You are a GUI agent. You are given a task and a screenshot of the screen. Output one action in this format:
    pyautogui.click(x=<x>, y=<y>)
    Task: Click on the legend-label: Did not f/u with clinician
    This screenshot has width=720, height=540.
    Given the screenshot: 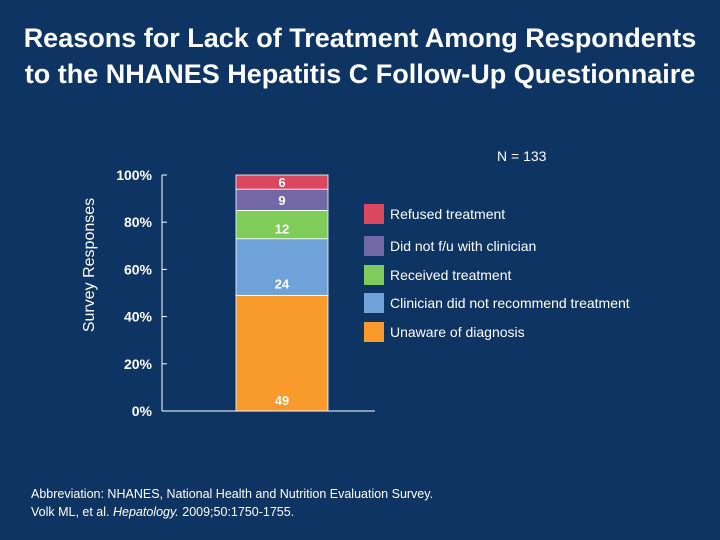 What is the action you would take?
    pyautogui.click(x=463, y=246)
    